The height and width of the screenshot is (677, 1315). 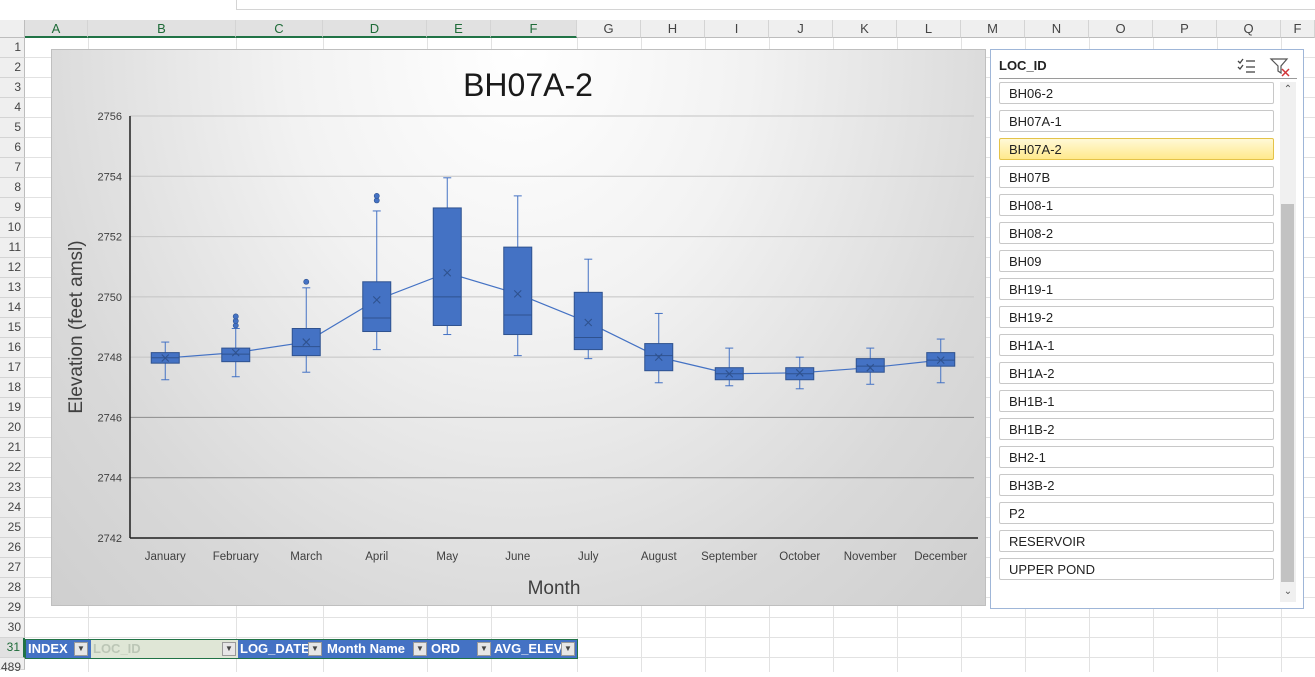 What do you see at coordinates (12, 448) in the screenshot?
I see `row-header: 21` at bounding box center [12, 448].